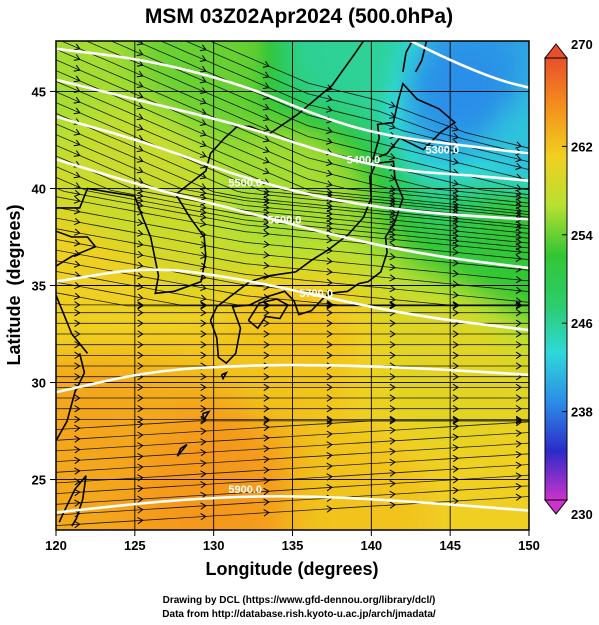  I want to click on coastline, so click(268, 314).